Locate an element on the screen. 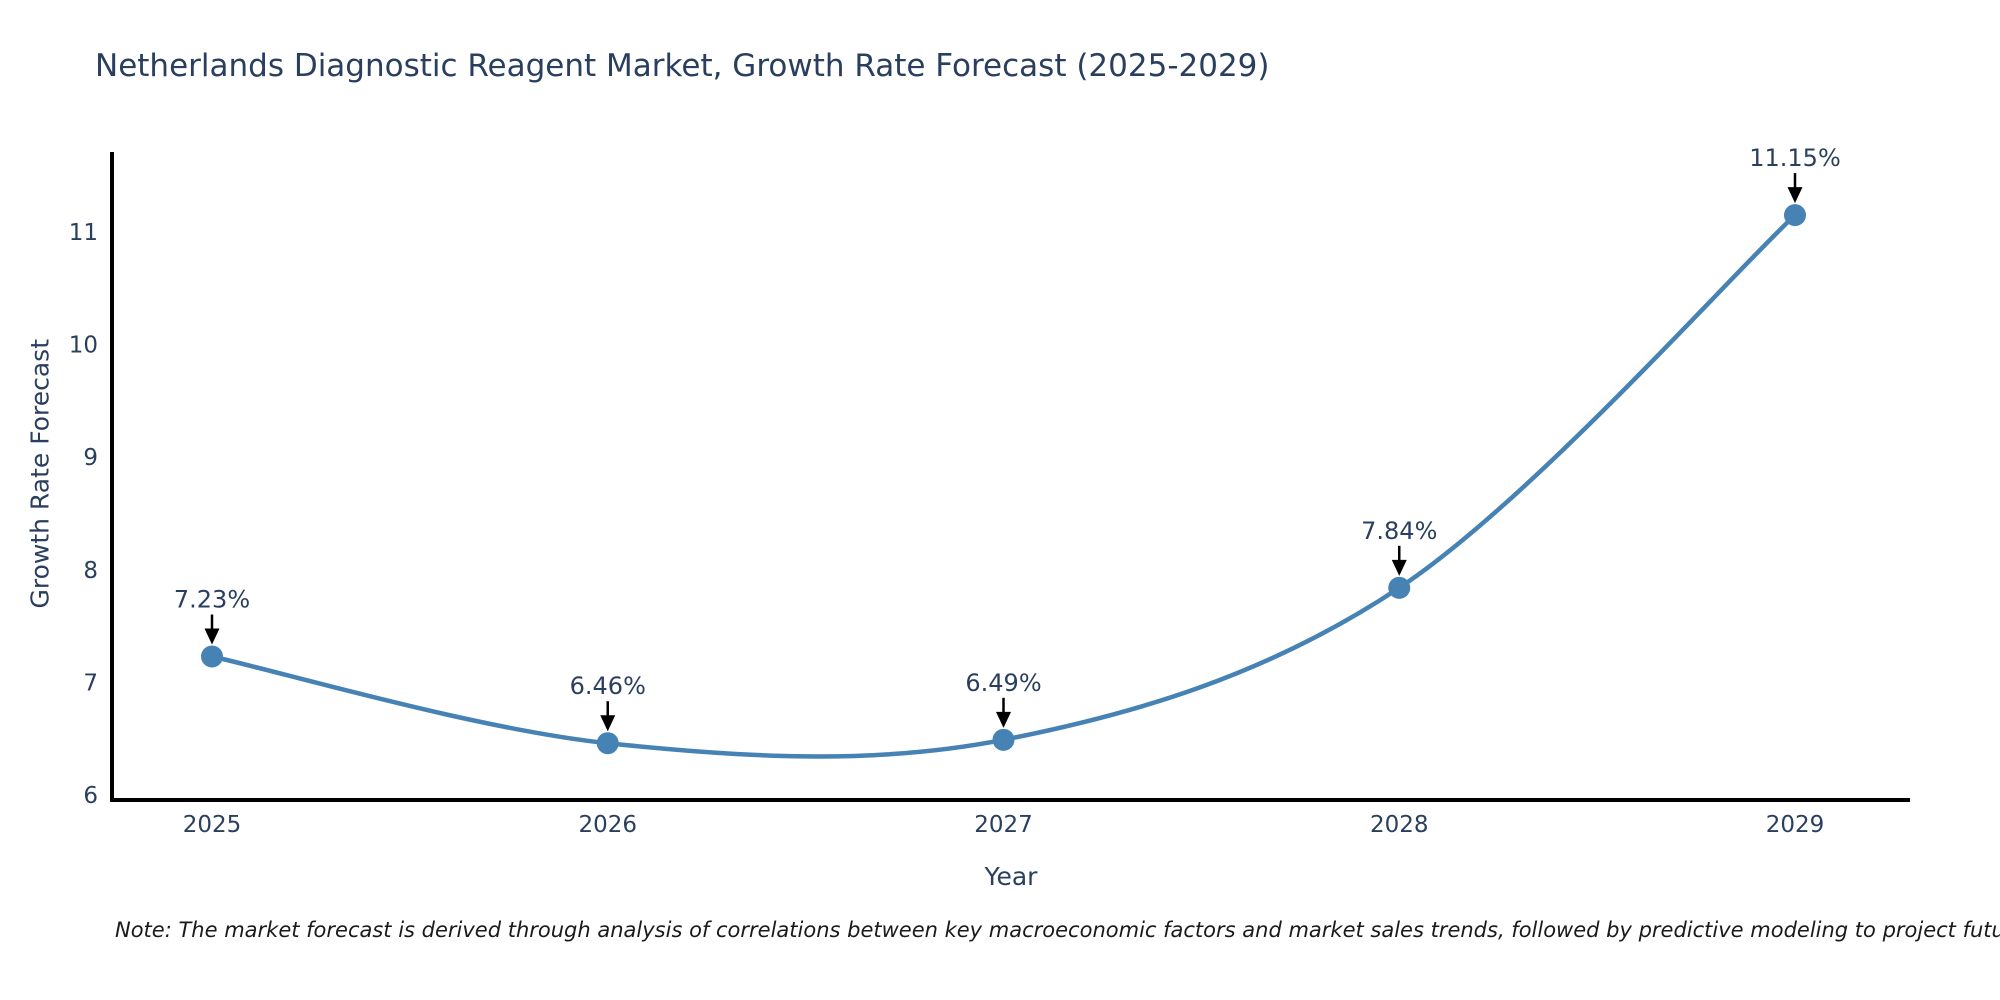 The image size is (2000, 1000). annotation-label: 6.46% is located at coordinates (608, 686).